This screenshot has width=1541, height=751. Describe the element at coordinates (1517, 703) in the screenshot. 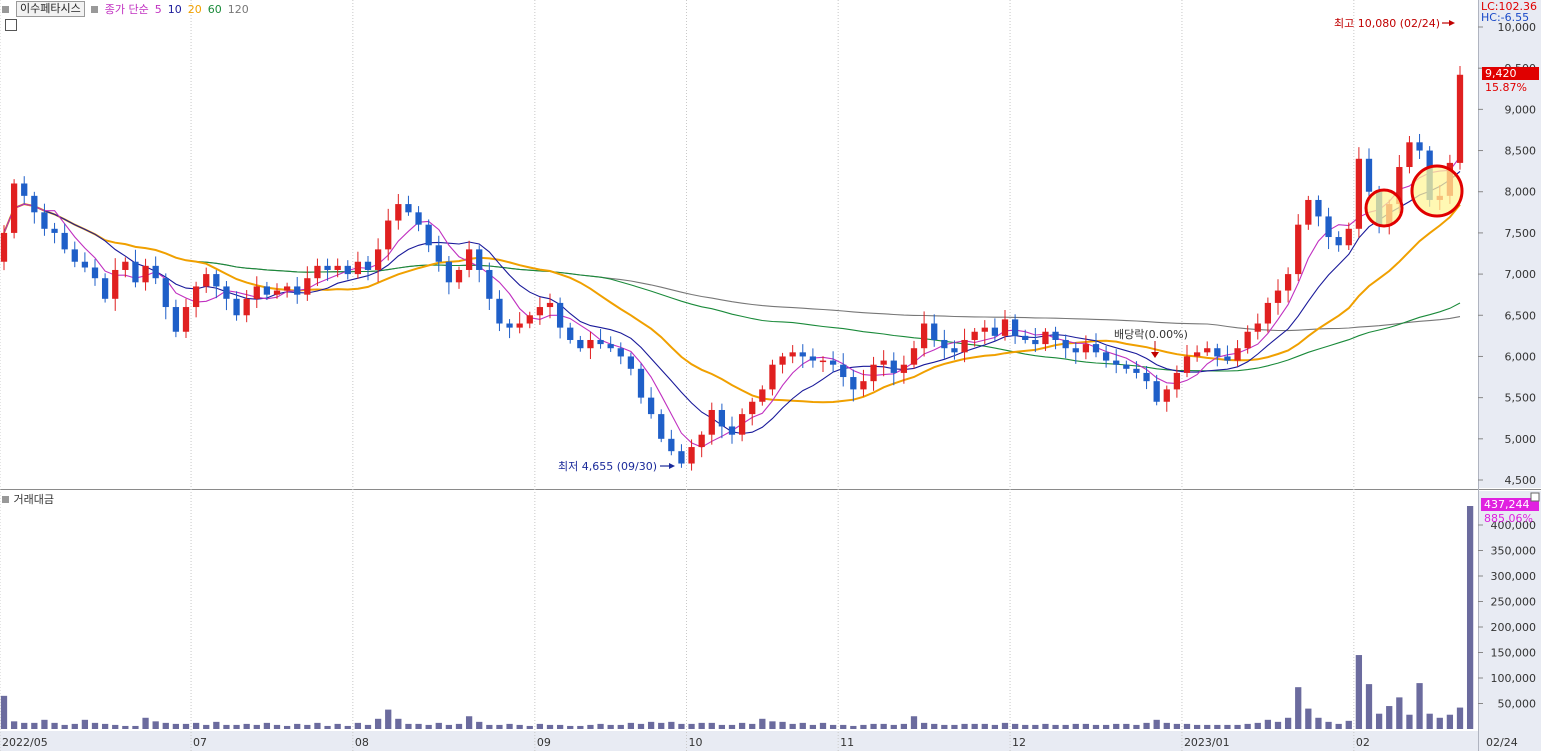

I see `volume-tick-label: 50,000` at that location.